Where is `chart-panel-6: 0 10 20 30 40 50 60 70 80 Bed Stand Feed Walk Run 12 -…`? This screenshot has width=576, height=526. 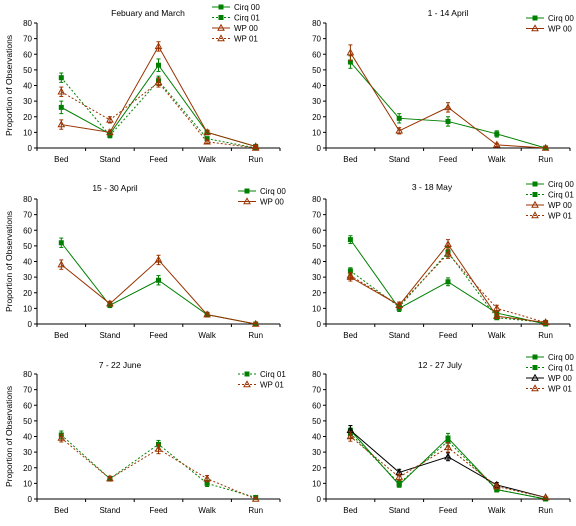
chart-panel-6: 0 10 20 30 40 50 60 70 80 Bed Stand Feed Walk Run 12 -… is located at coordinates (443, 434).